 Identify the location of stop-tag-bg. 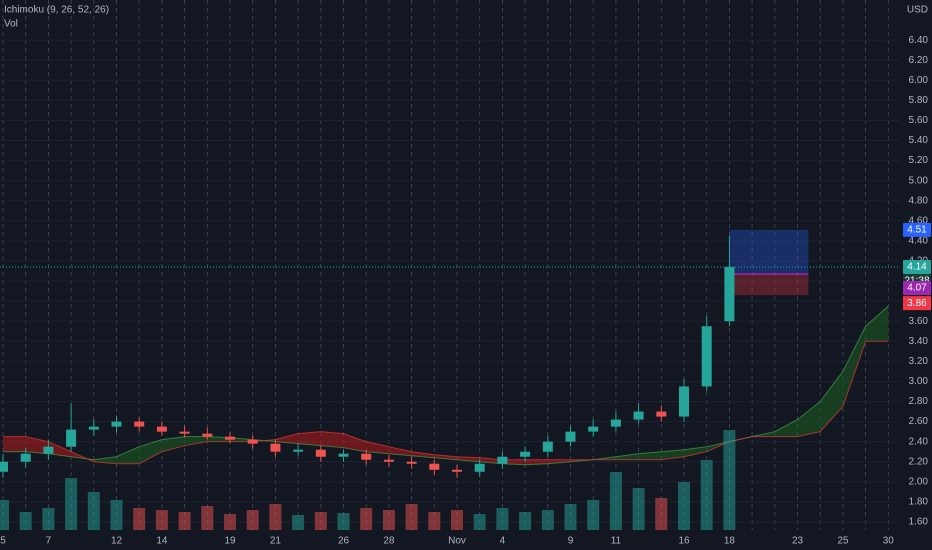
(917, 303).